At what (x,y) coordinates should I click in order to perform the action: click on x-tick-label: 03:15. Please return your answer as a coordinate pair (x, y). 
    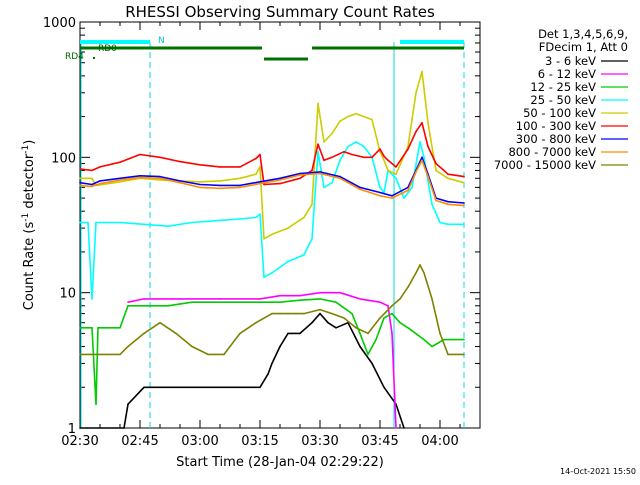
    Looking at the image, I should click on (259, 441).